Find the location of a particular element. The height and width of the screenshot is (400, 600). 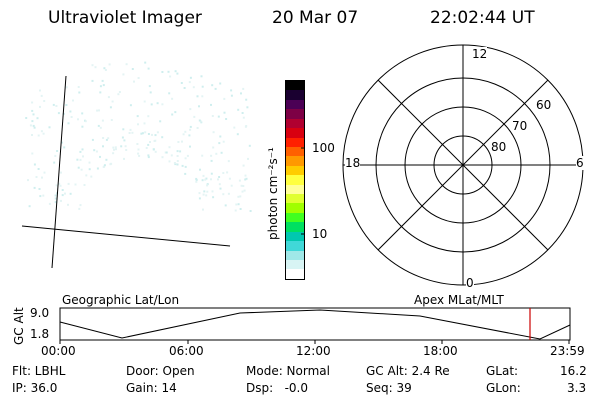

ip-status: IP: 36.0 is located at coordinates (35, 388).